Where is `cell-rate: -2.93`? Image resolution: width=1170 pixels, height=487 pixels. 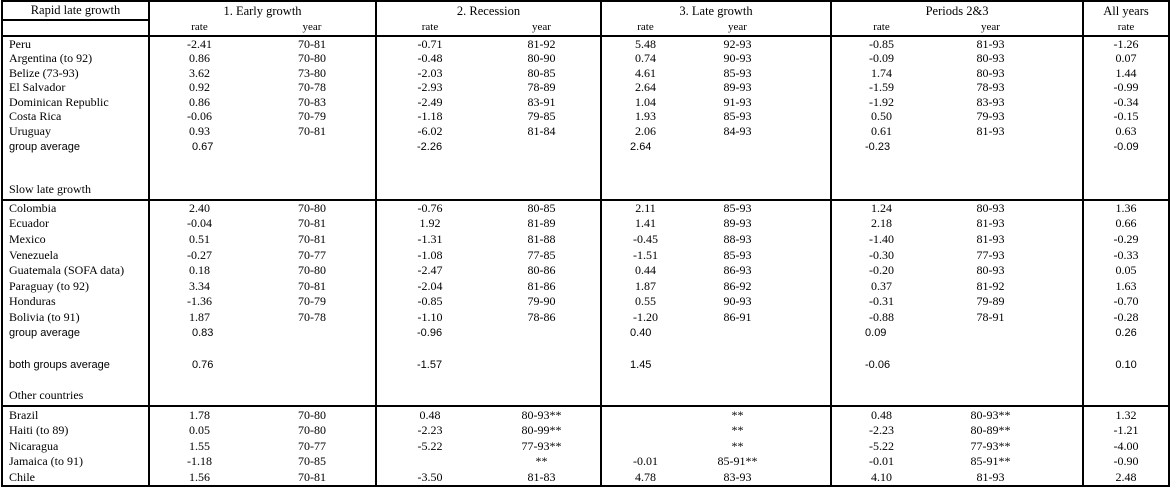
cell-rate: -2.93 is located at coordinates (429, 87).